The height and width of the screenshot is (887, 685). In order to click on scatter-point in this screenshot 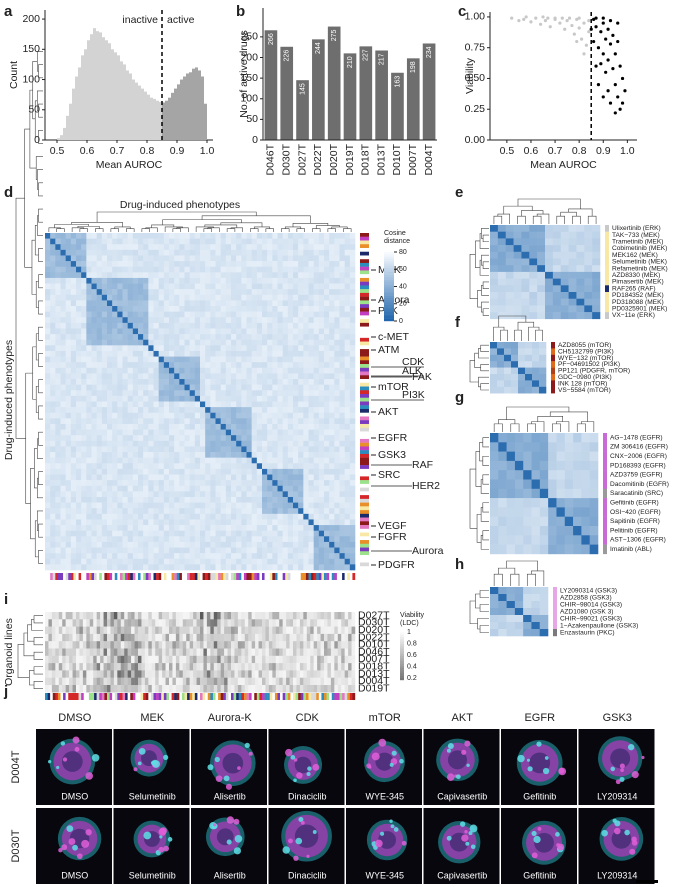, I will do `click(620, 66)`.